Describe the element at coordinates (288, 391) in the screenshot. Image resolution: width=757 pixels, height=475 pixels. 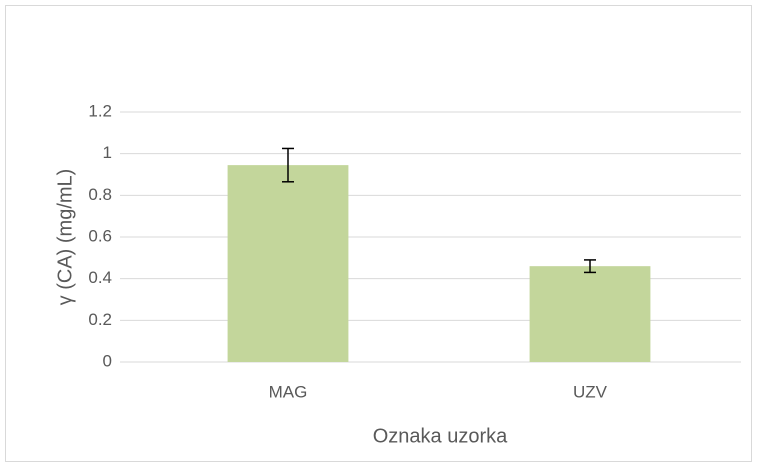
I see `x-tick-label: MAG` at that location.